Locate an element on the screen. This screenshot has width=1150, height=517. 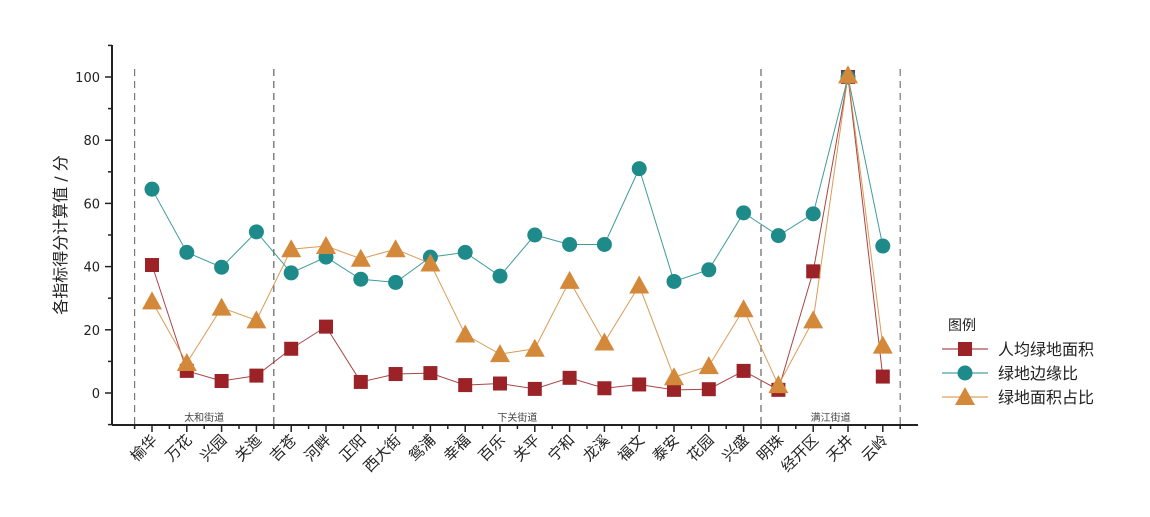
group-label: 下关街道 is located at coordinates (517, 417).